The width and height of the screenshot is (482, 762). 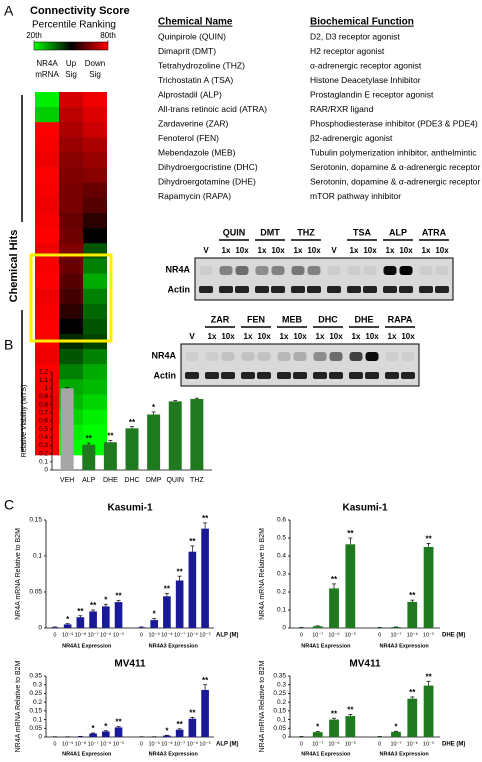 I want to click on table-cell: All-trans retinoic acid (ATRA), so click(x=212, y=109).